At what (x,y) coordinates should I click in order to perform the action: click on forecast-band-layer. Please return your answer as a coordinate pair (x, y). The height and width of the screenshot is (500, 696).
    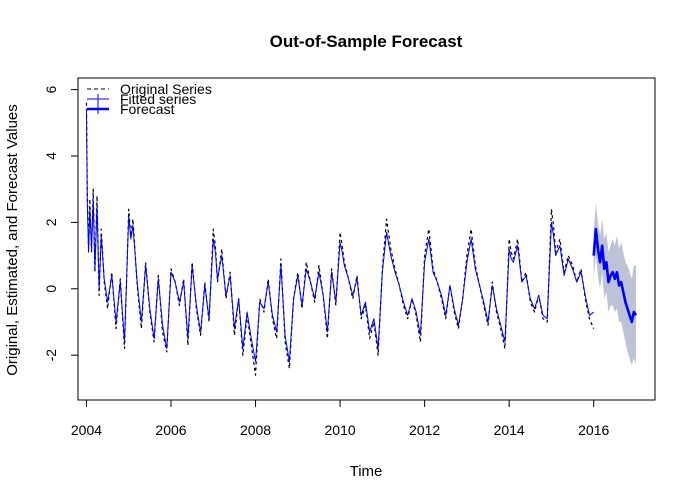
    Looking at the image, I should click on (614, 284).